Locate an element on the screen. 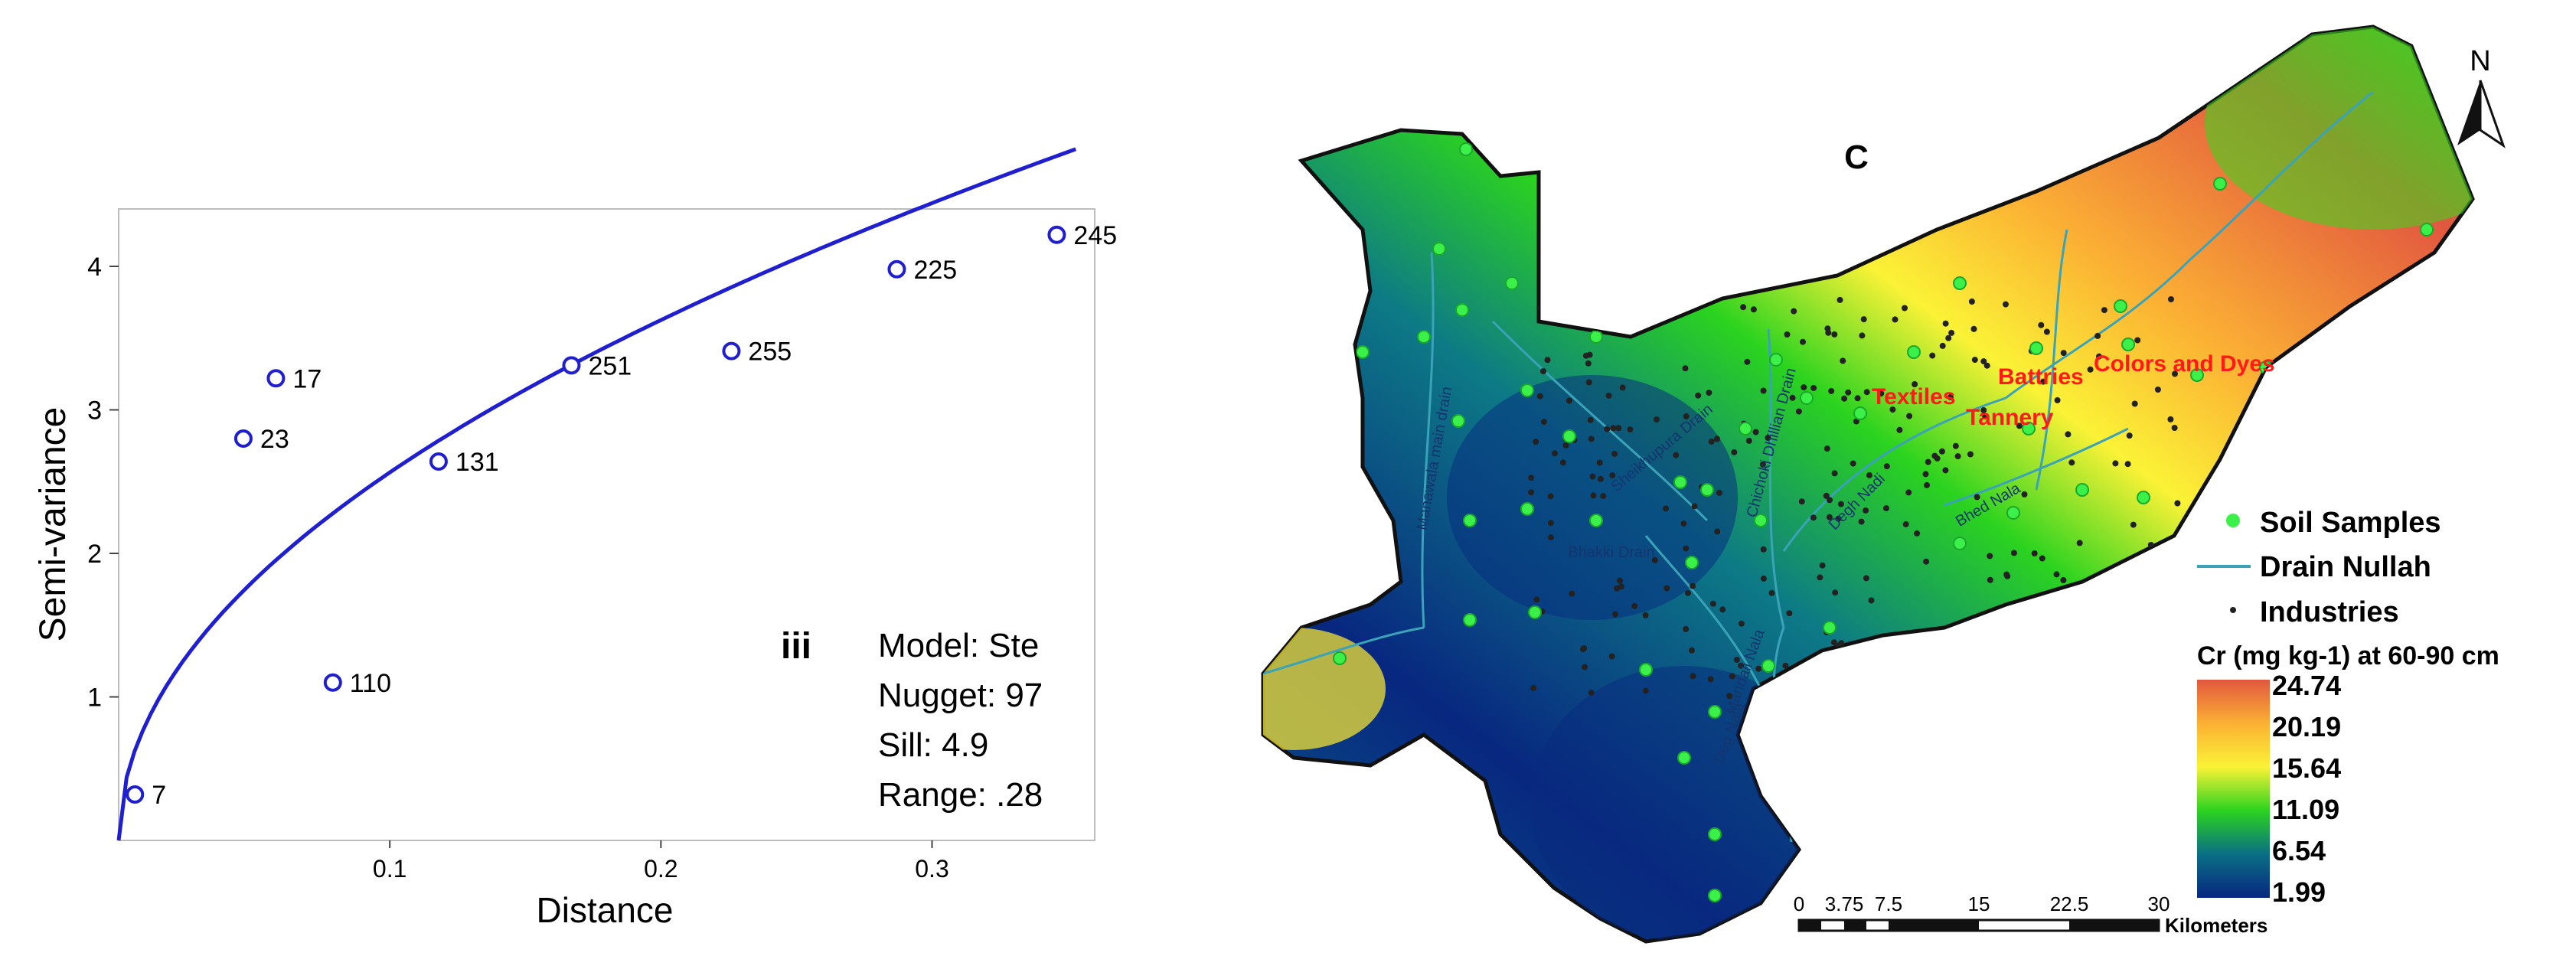 The height and width of the screenshot is (969, 2576). data-point-label: 131 is located at coordinates (477, 462).